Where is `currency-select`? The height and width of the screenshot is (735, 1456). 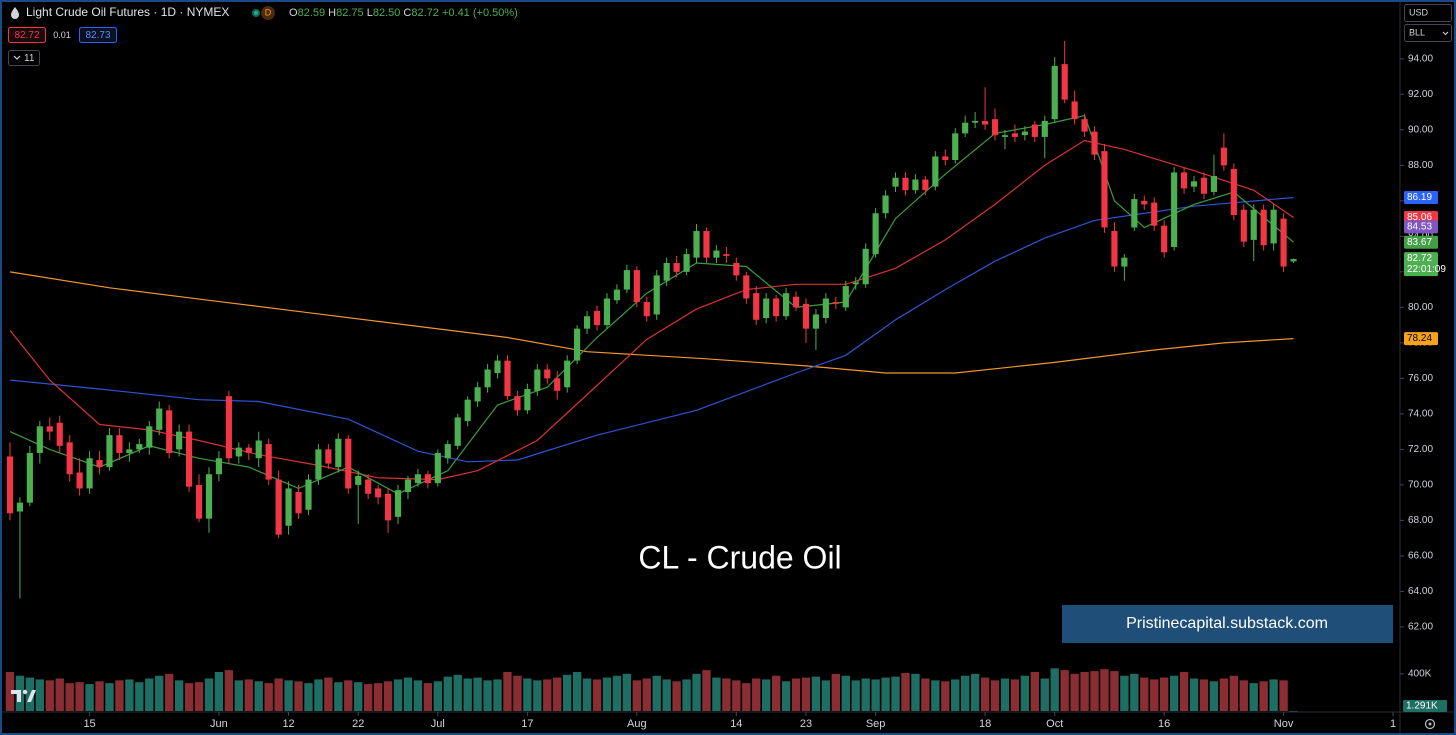 currency-select is located at coordinates (1428, 13).